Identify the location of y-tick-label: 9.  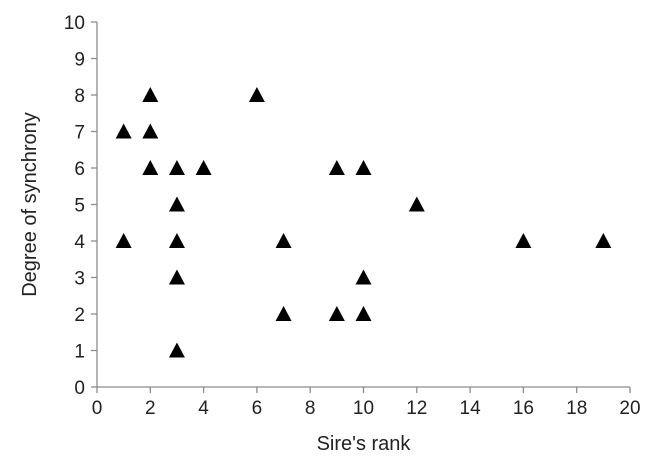
(79, 60).